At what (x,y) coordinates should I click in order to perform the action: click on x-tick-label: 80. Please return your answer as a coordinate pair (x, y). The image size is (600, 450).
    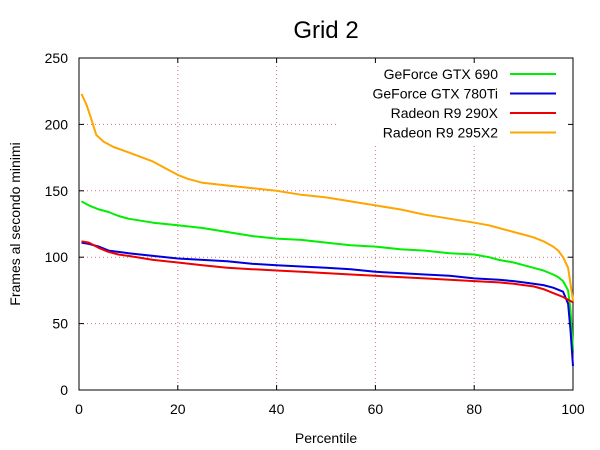
    Looking at the image, I should click on (474, 409).